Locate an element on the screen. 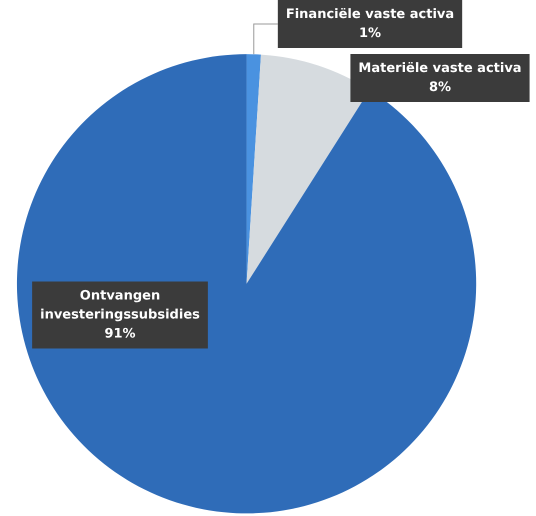  data-label: 8% is located at coordinates (440, 87).